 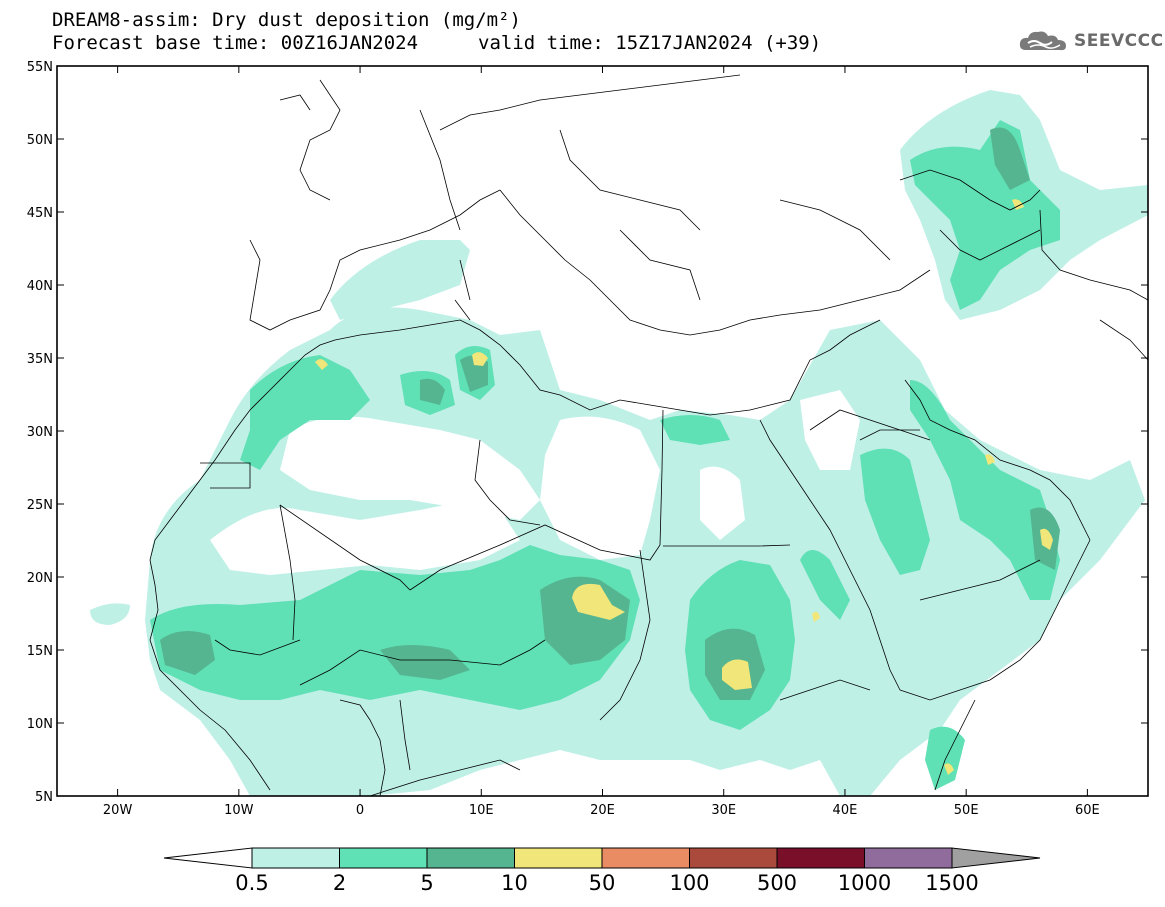 I want to click on lat-tick-label: 35N, so click(x=40, y=359).